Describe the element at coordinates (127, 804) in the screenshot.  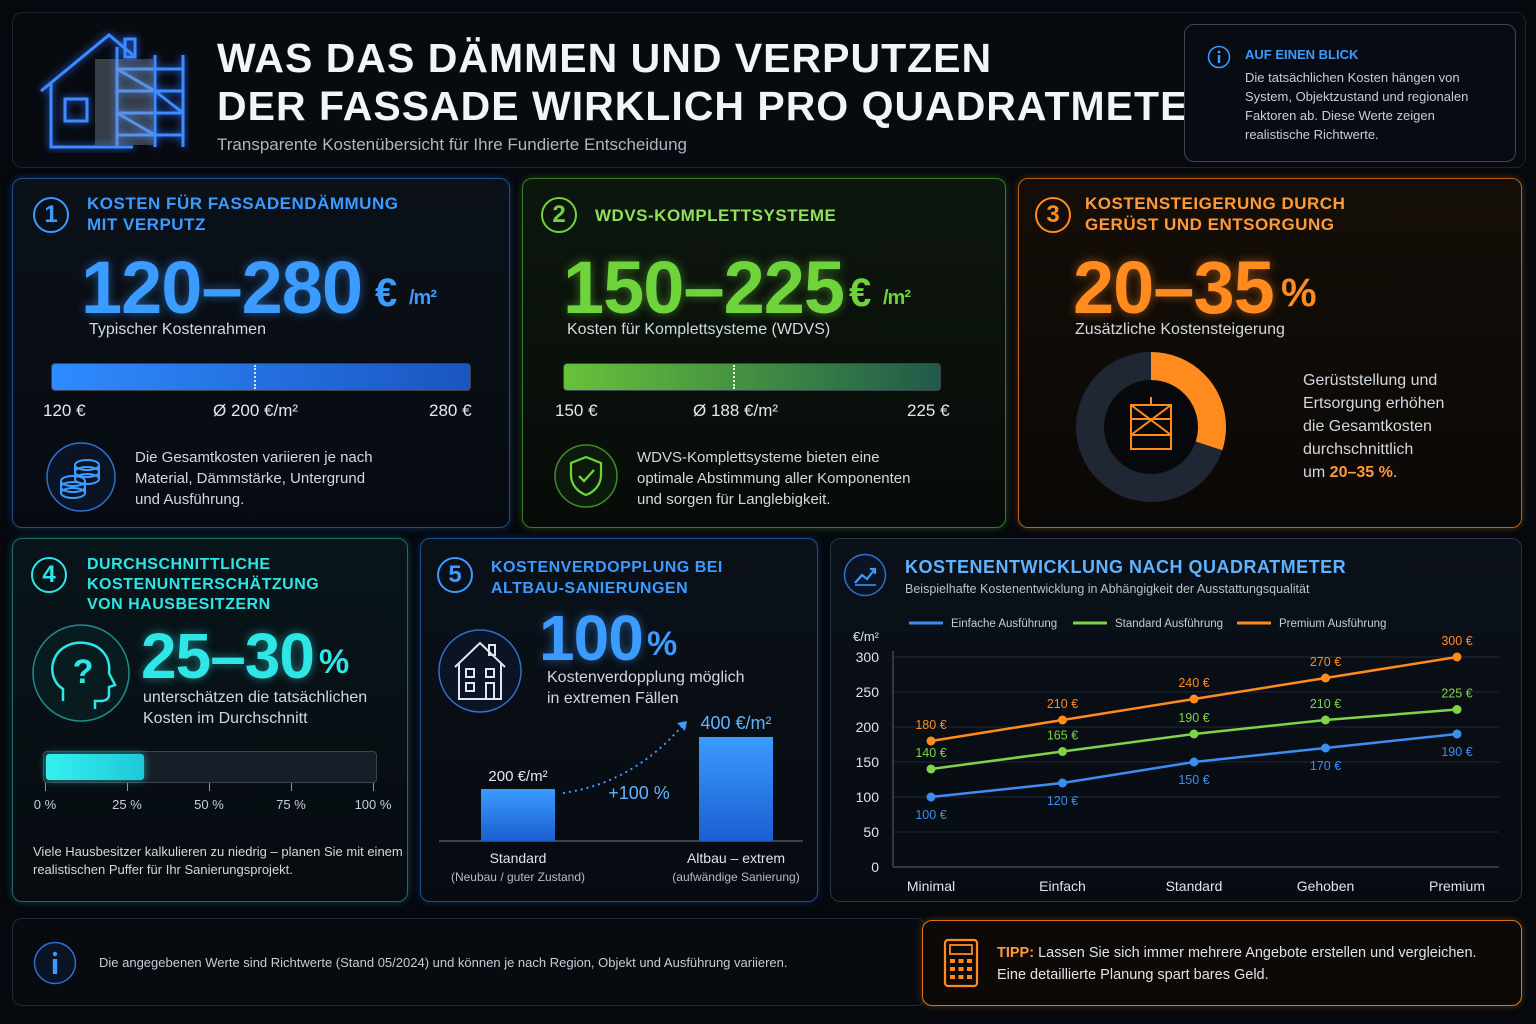
I see `panel4-scale-label: 25 %` at that location.